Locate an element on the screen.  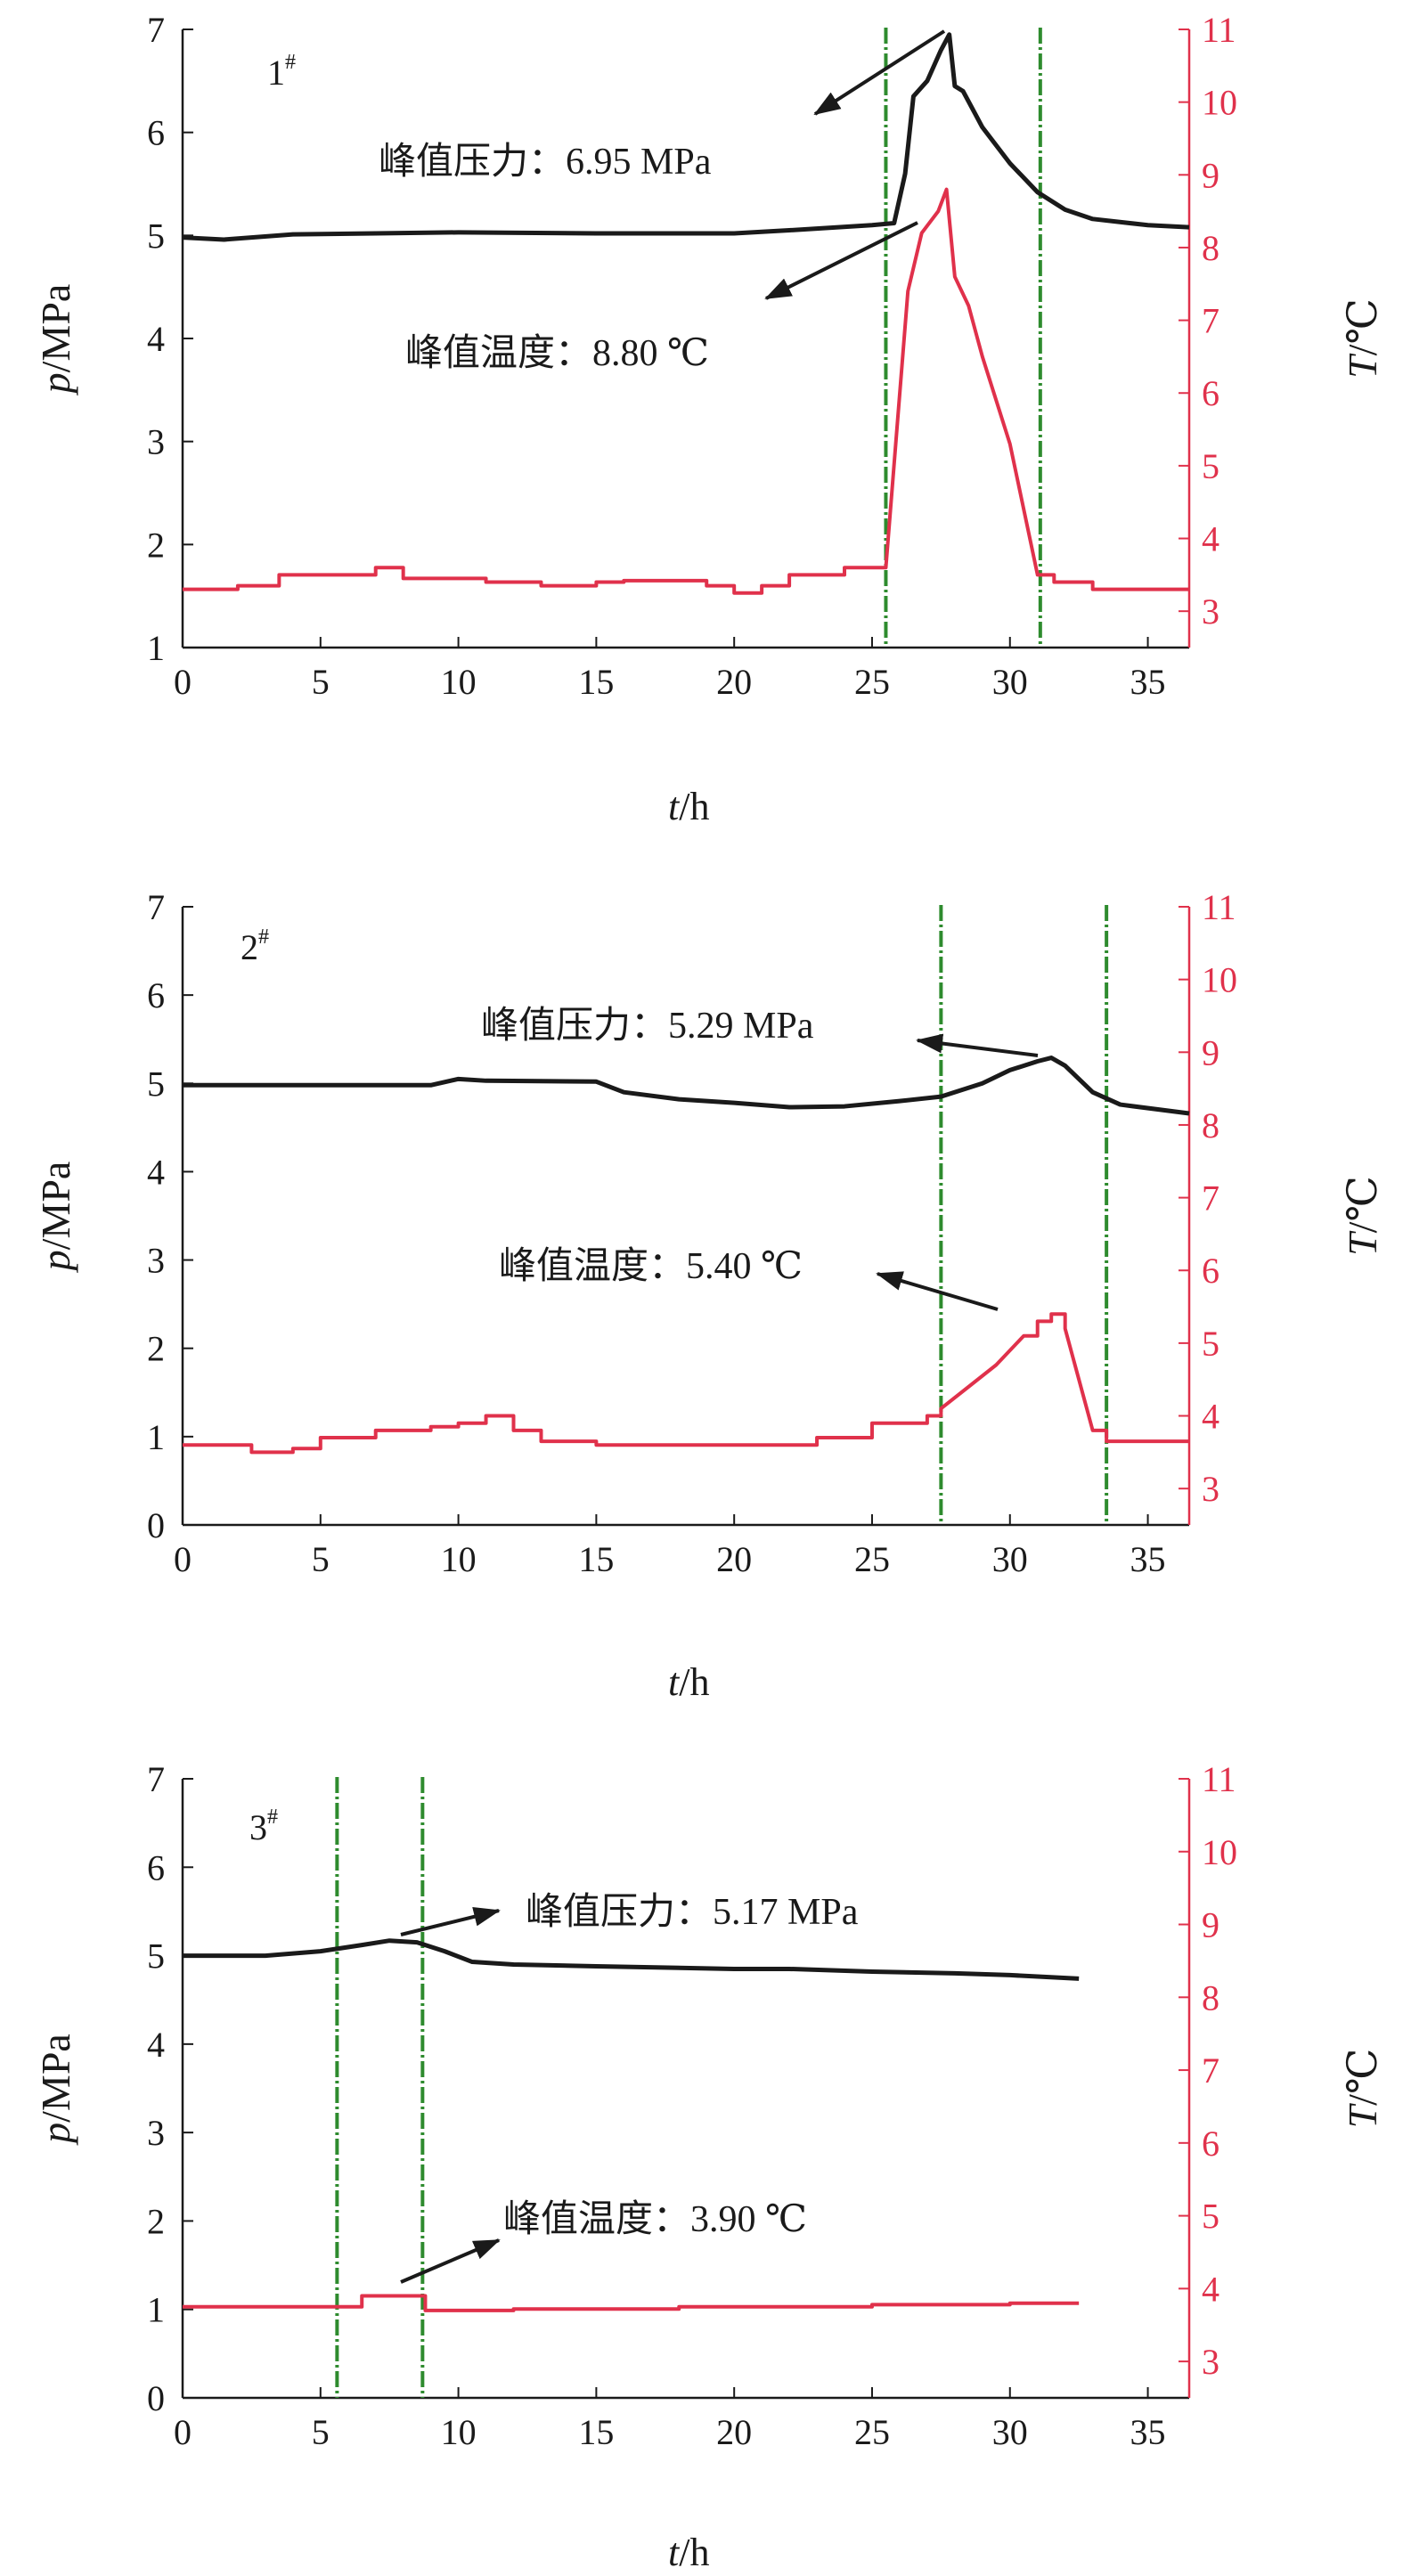
annotation-label: 峰值温度：5.40 ℃ is located at coordinates (651, 1267).